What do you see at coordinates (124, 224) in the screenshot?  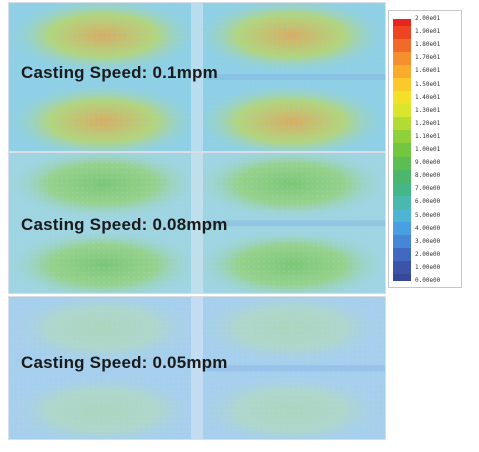 I see `casting-speed-label: Casting Speed: 0.08mpm` at bounding box center [124, 224].